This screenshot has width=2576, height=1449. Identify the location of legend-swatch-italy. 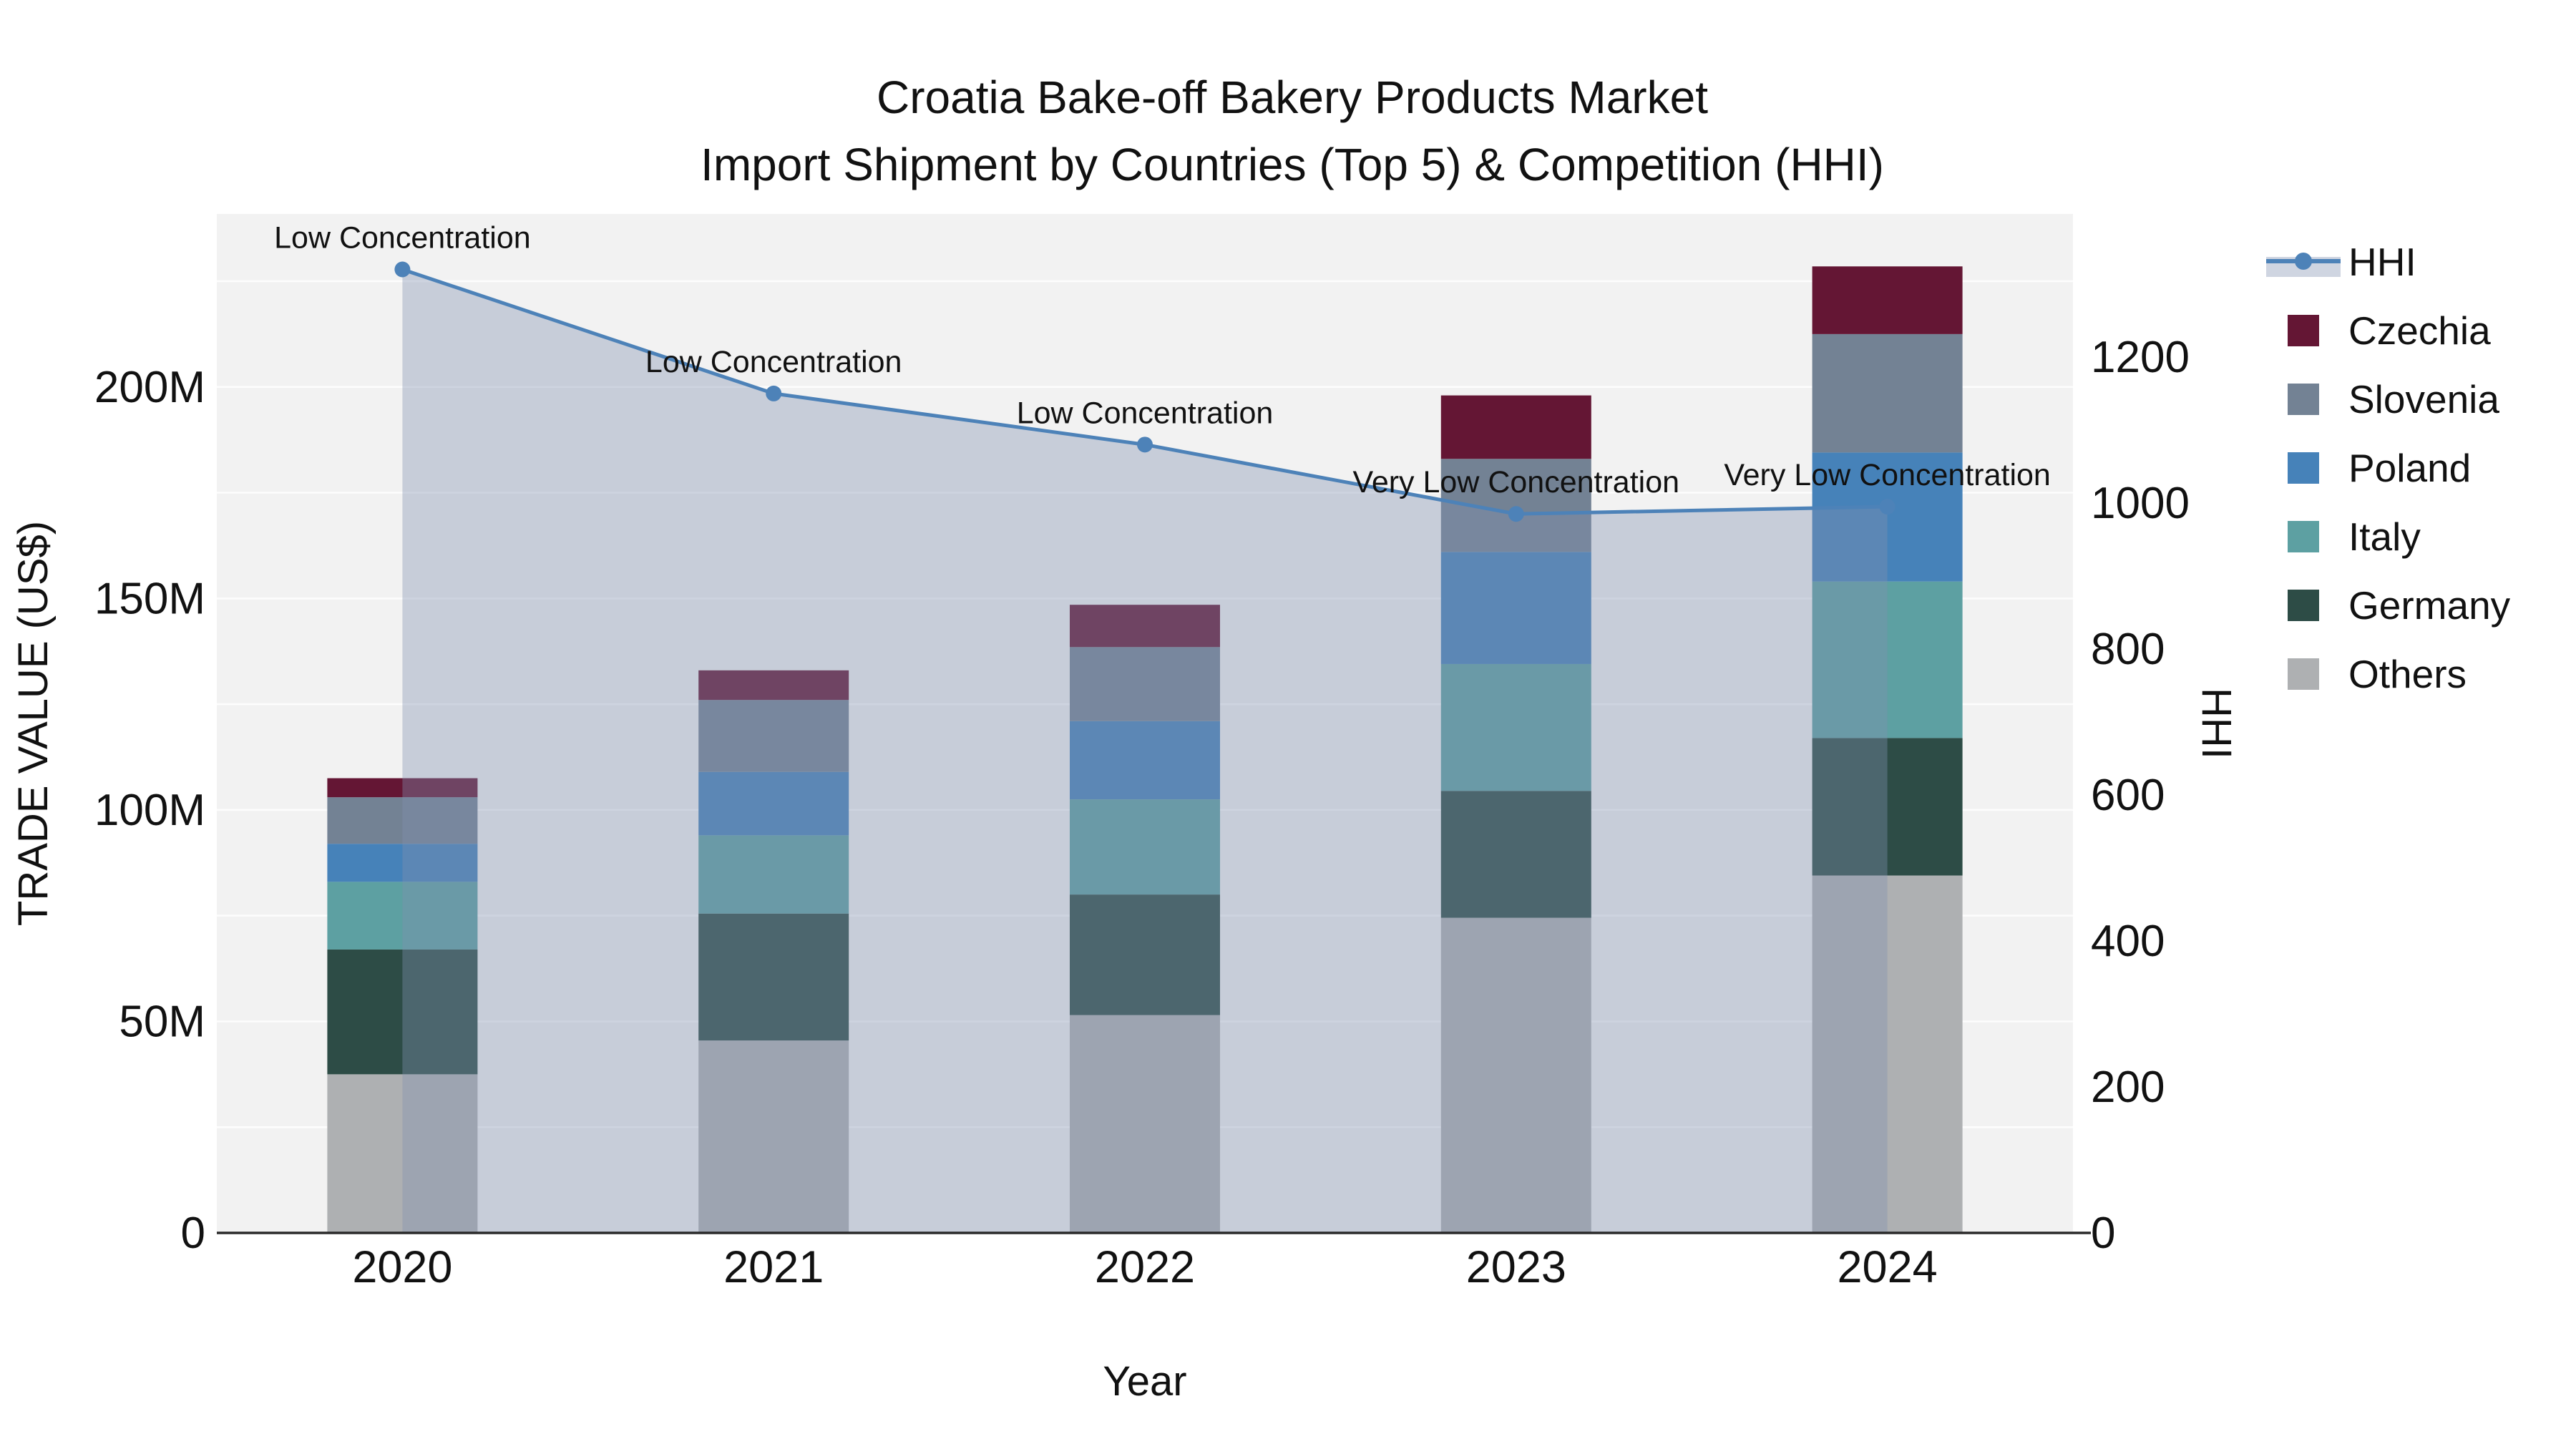
(2303, 536).